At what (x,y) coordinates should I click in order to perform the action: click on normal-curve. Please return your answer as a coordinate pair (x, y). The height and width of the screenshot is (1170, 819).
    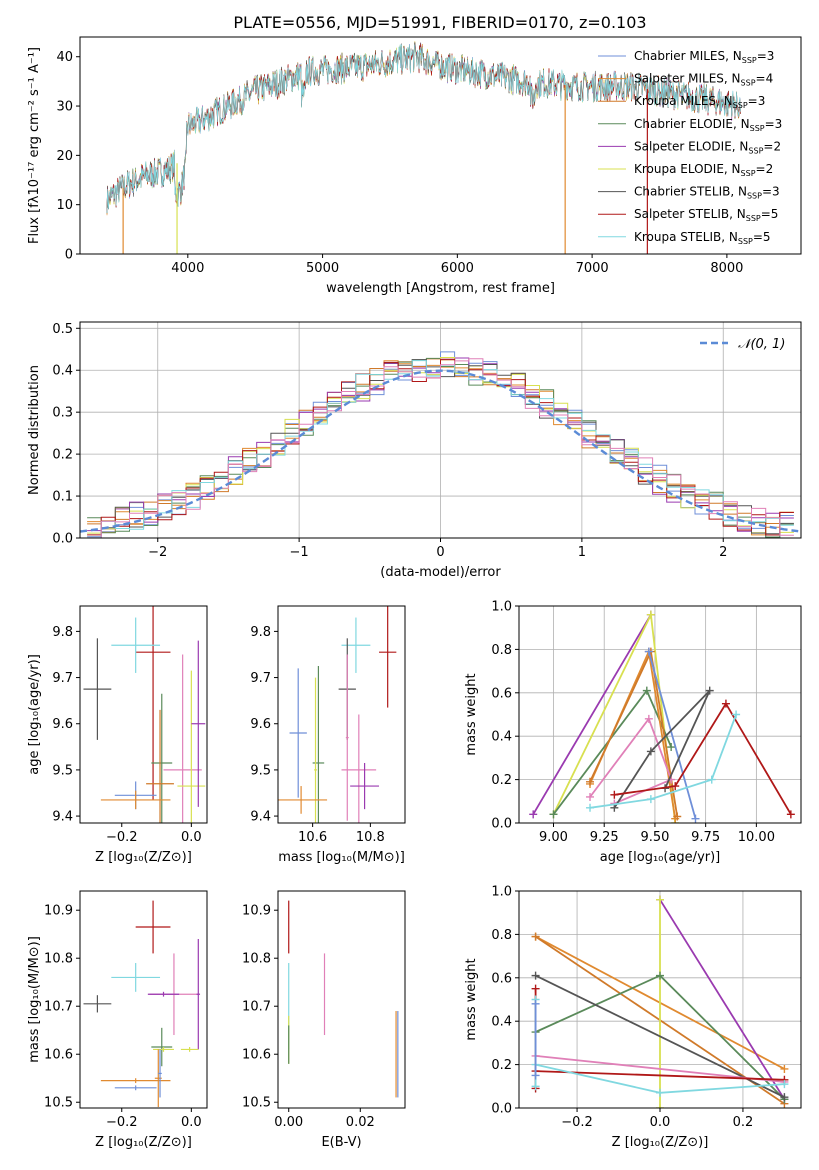
    Looking at the image, I should click on (439, 451).